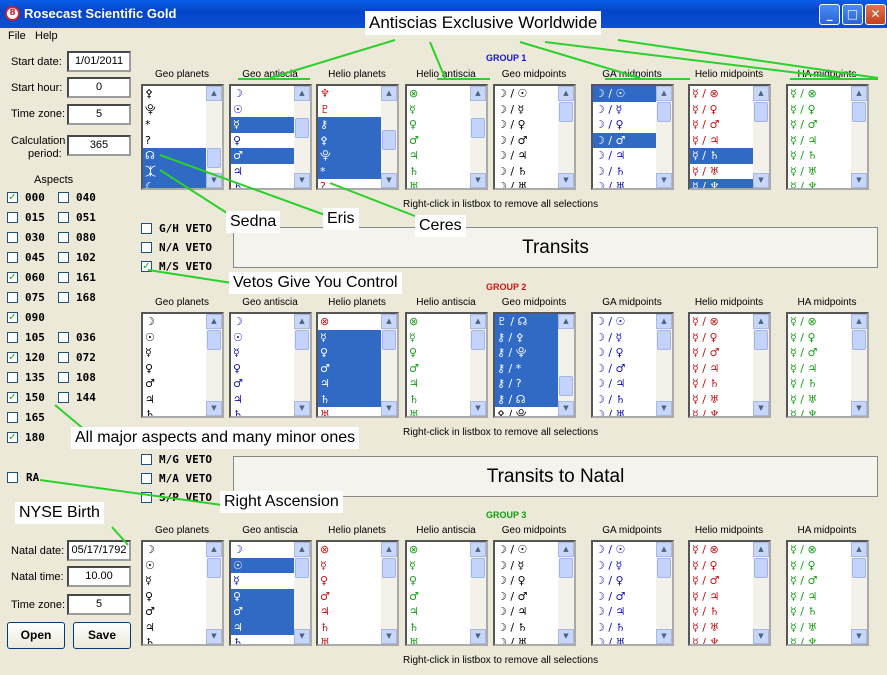 Image resolution: width=887 pixels, height=675 pixels. What do you see at coordinates (146, 266) in the screenshot?
I see `veto-checkbox-0-2: ✓` at bounding box center [146, 266].